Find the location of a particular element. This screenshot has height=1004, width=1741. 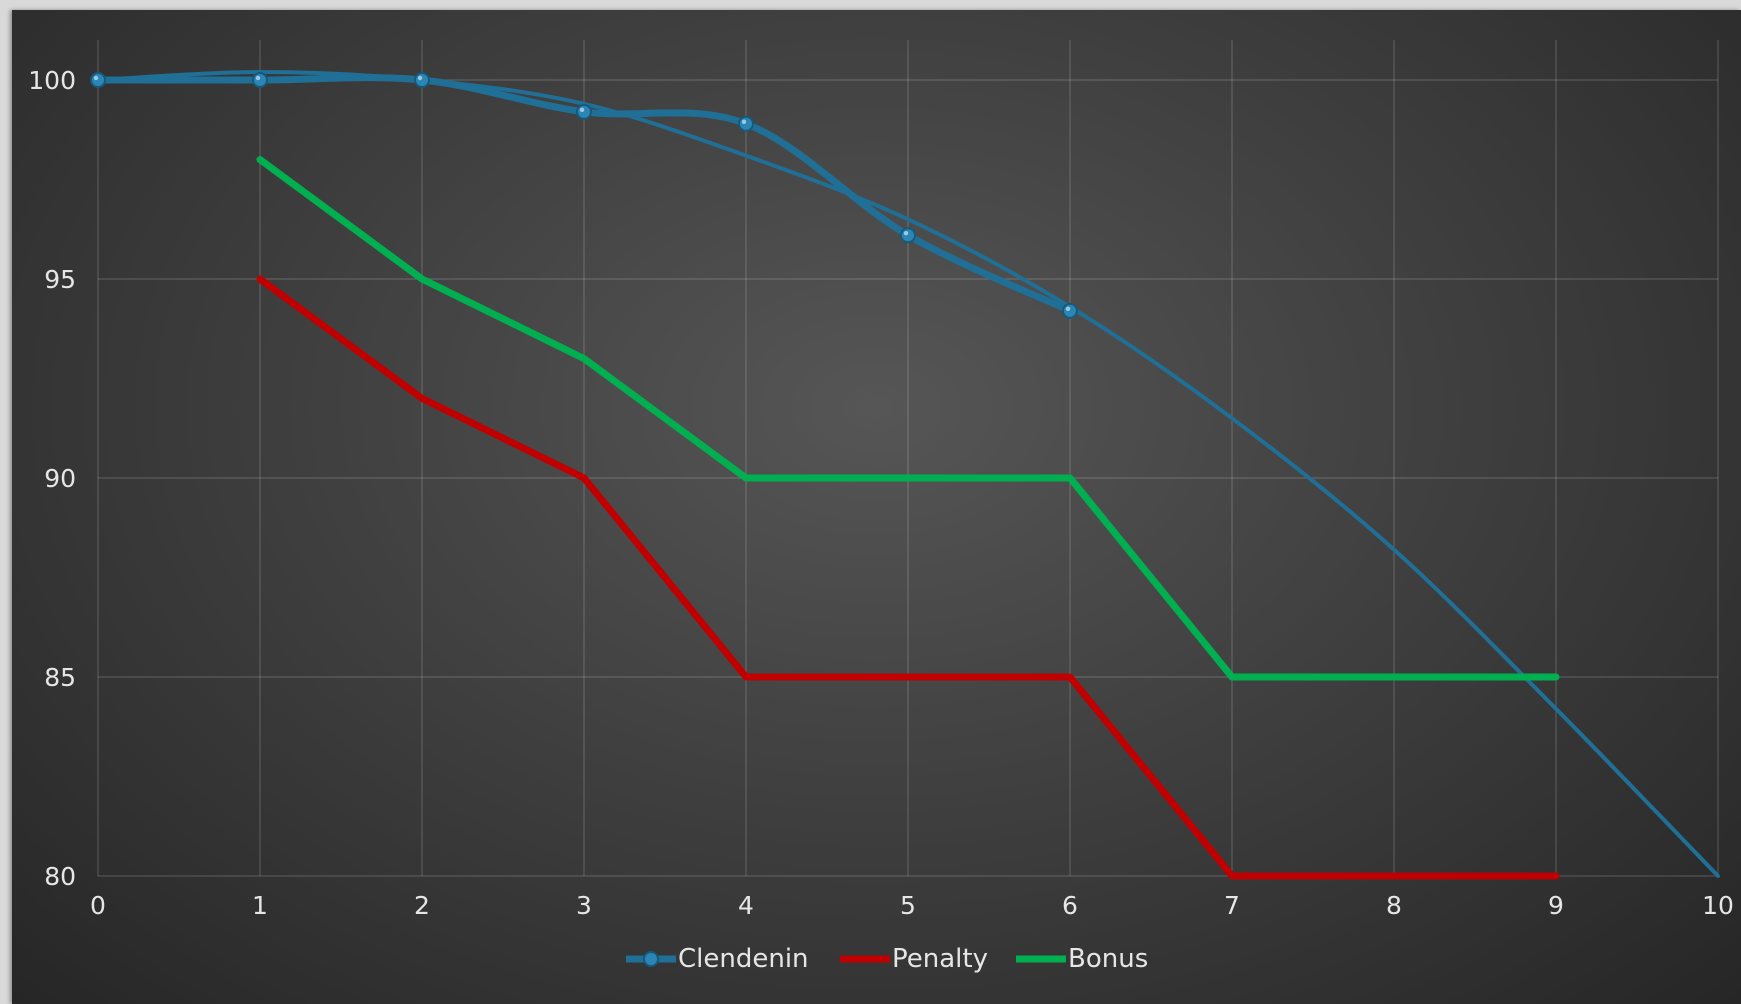

legend: Clendenin Penalty Bonus is located at coordinates (887, 959).